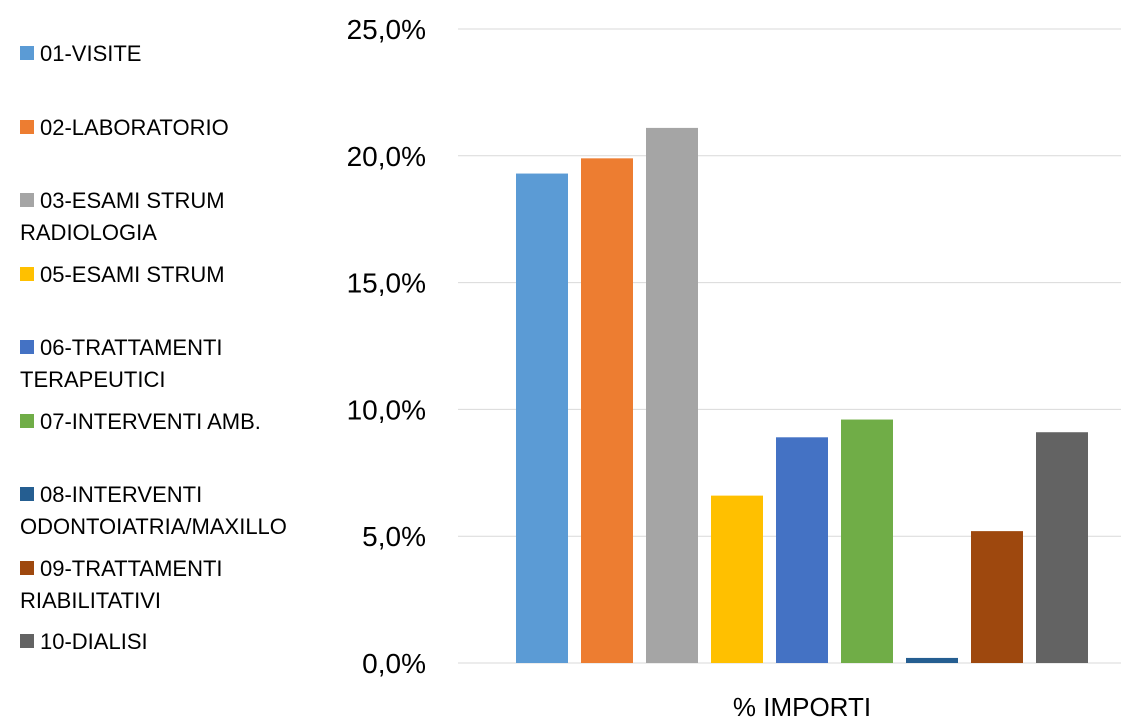  I want to click on legend-item: 02-LABORATORIO, so click(175, 128).